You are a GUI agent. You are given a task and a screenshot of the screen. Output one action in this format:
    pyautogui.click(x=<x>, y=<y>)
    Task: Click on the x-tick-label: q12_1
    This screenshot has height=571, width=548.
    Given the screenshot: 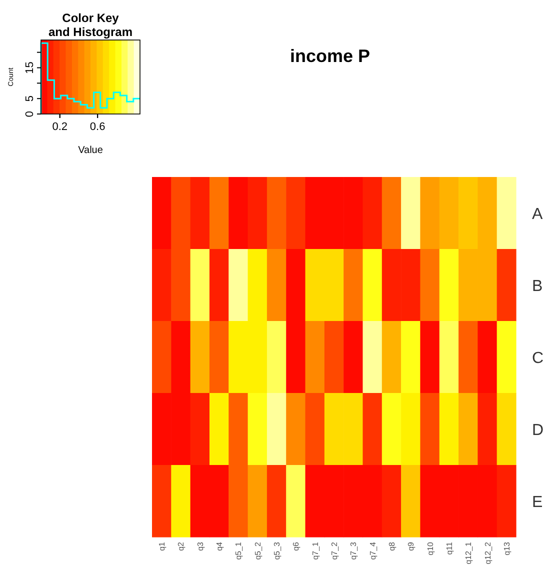 What is the action you would take?
    pyautogui.click(x=469, y=552)
    